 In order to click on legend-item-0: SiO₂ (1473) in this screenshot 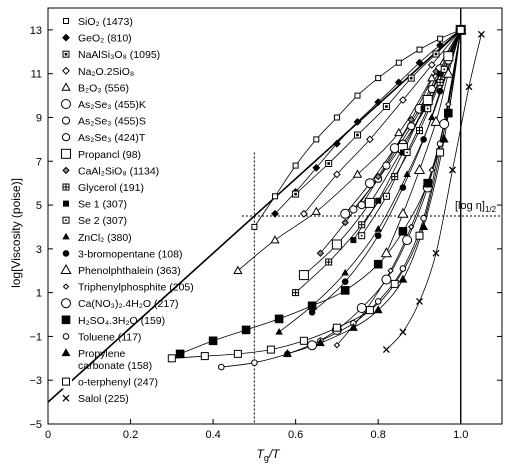, I will do `click(96, 21)`.